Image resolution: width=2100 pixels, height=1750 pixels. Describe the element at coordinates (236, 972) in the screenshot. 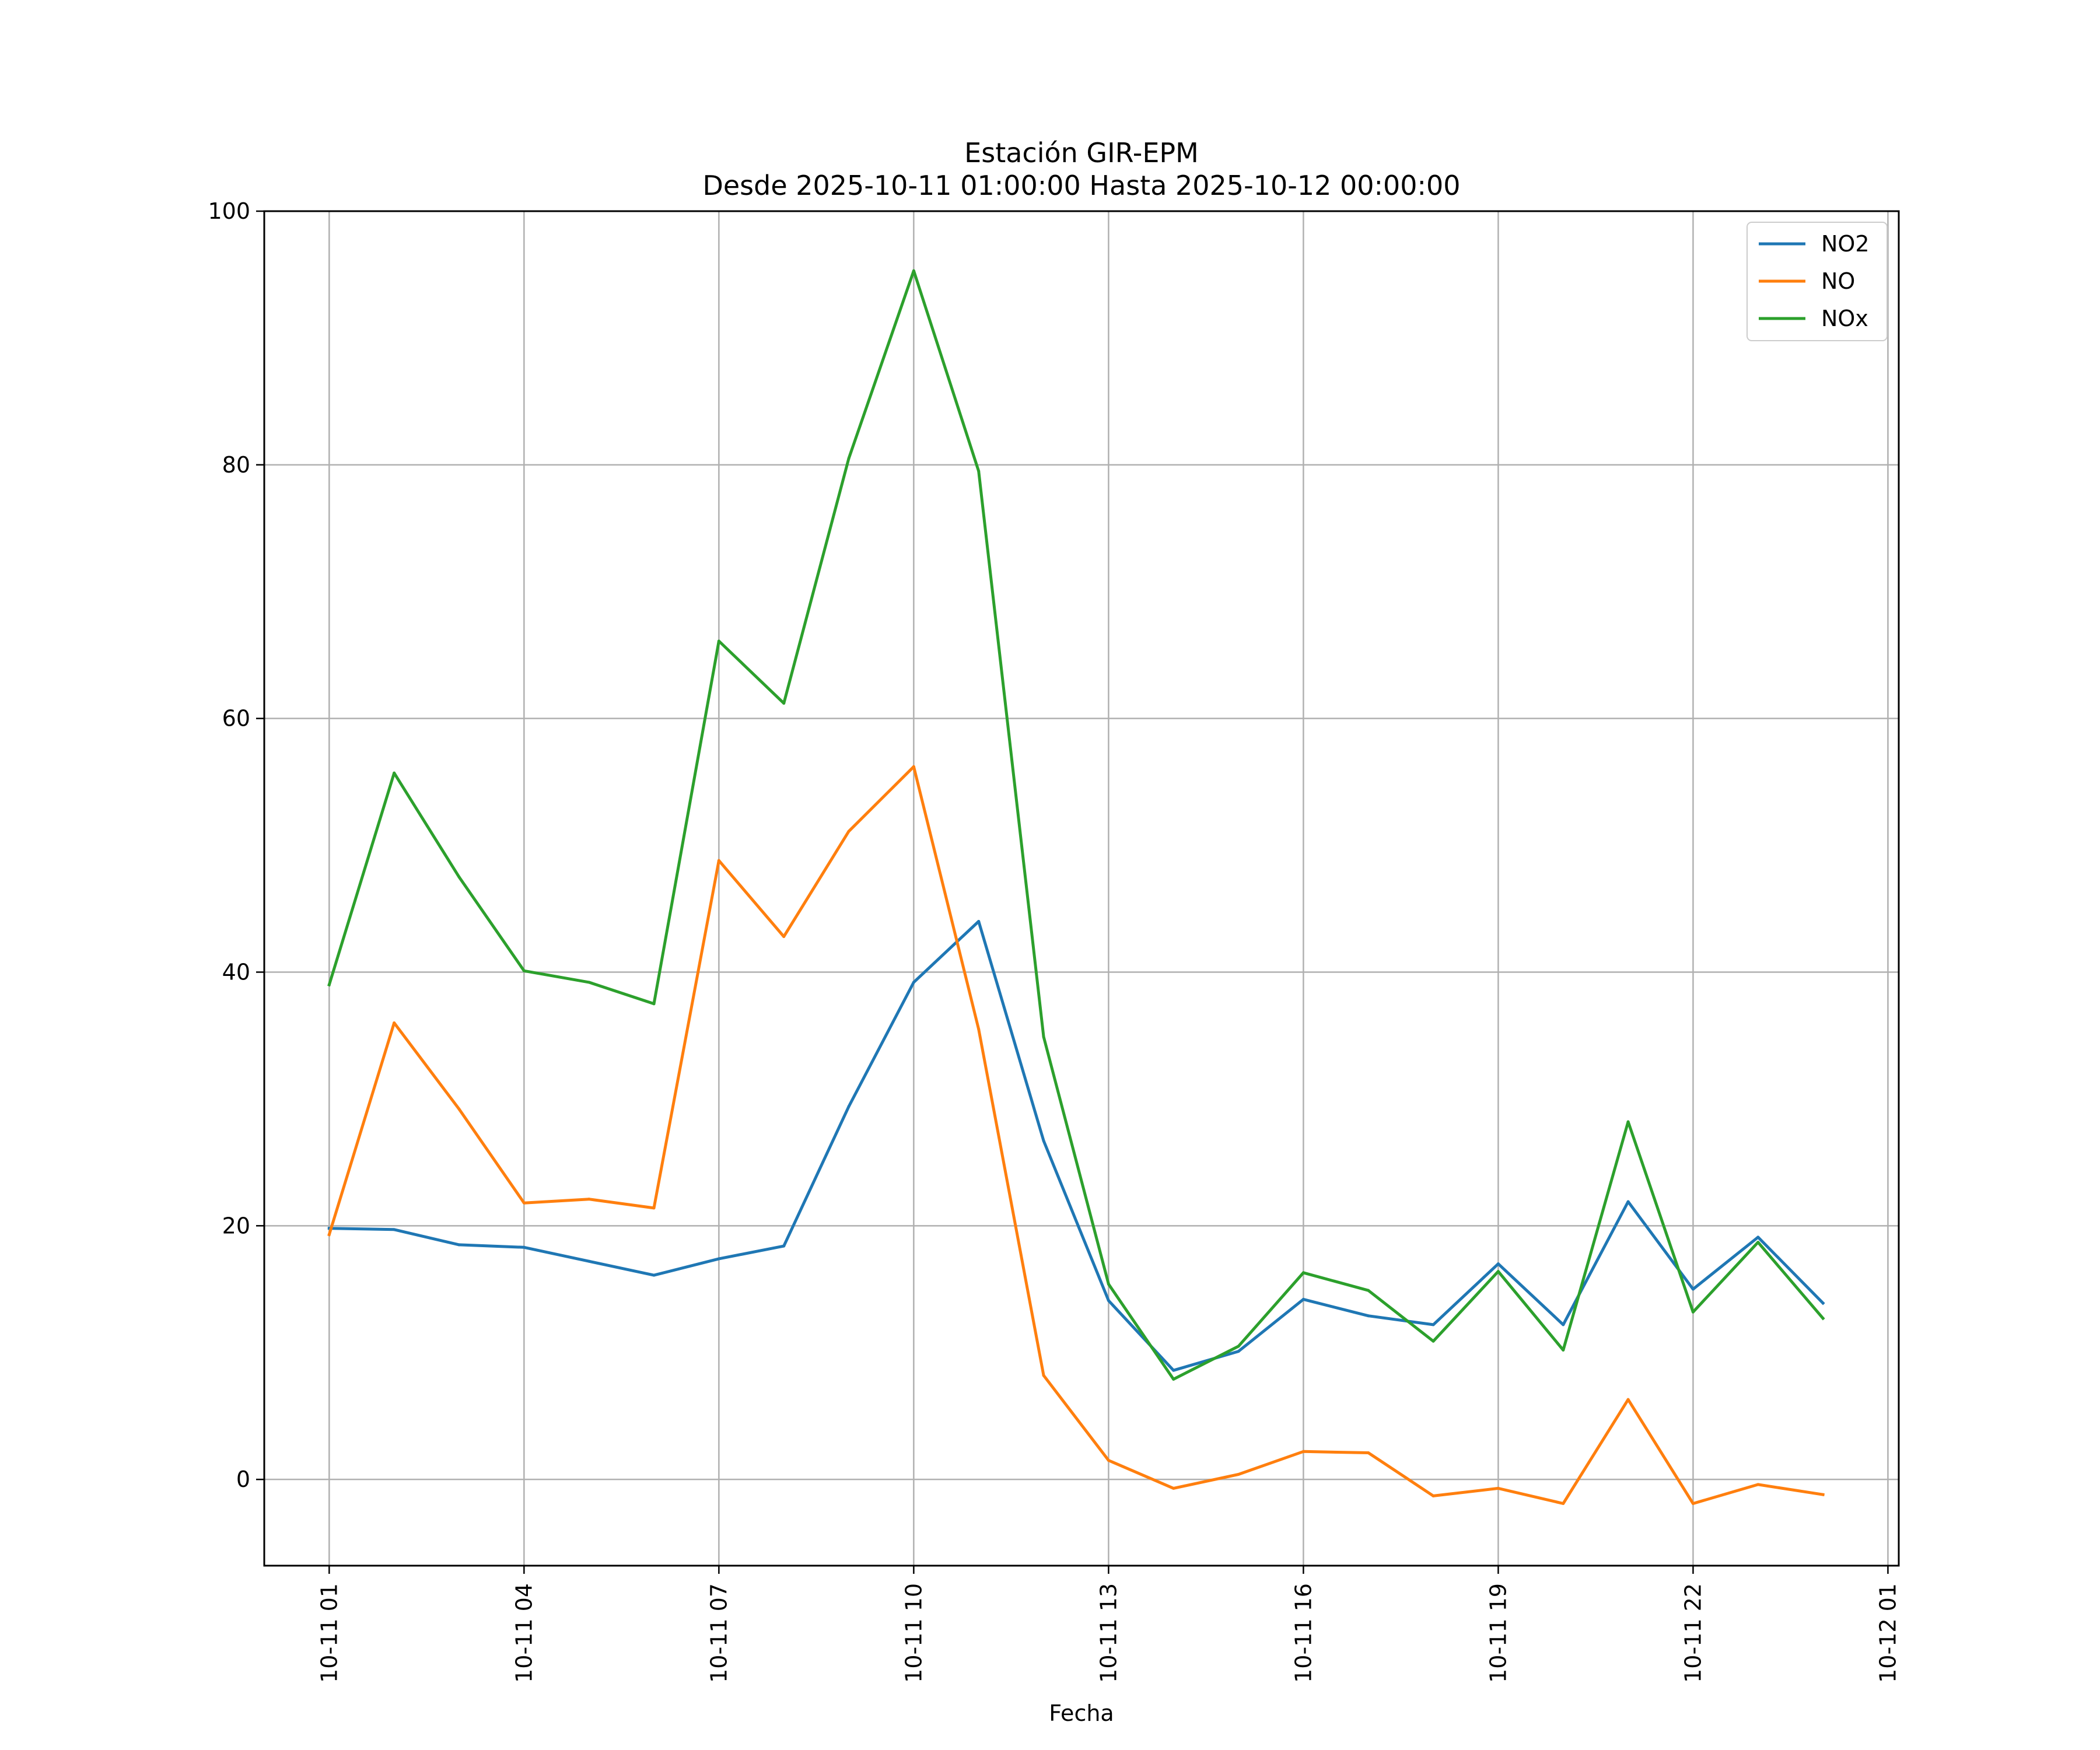

I see `y-tick-label: 40` at that location.